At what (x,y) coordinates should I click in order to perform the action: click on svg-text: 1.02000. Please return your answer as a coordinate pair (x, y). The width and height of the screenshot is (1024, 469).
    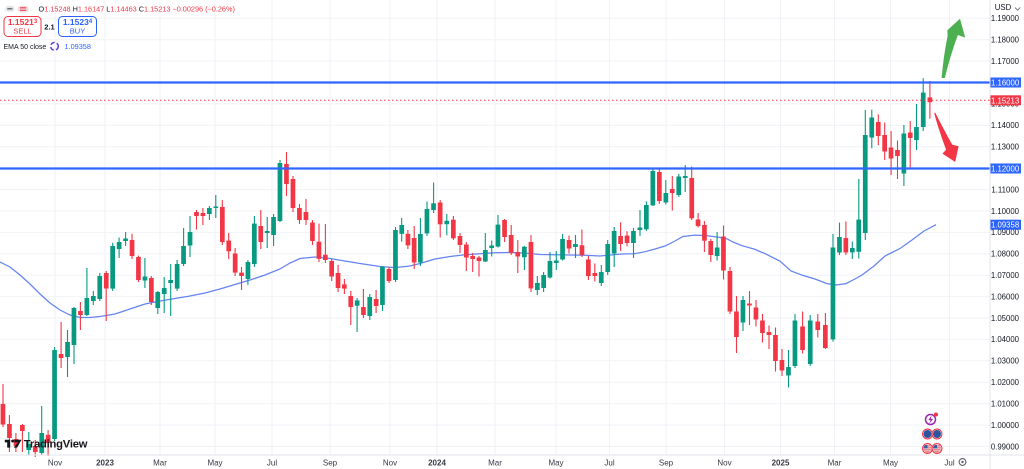
    Looking at the image, I should click on (1005, 382).